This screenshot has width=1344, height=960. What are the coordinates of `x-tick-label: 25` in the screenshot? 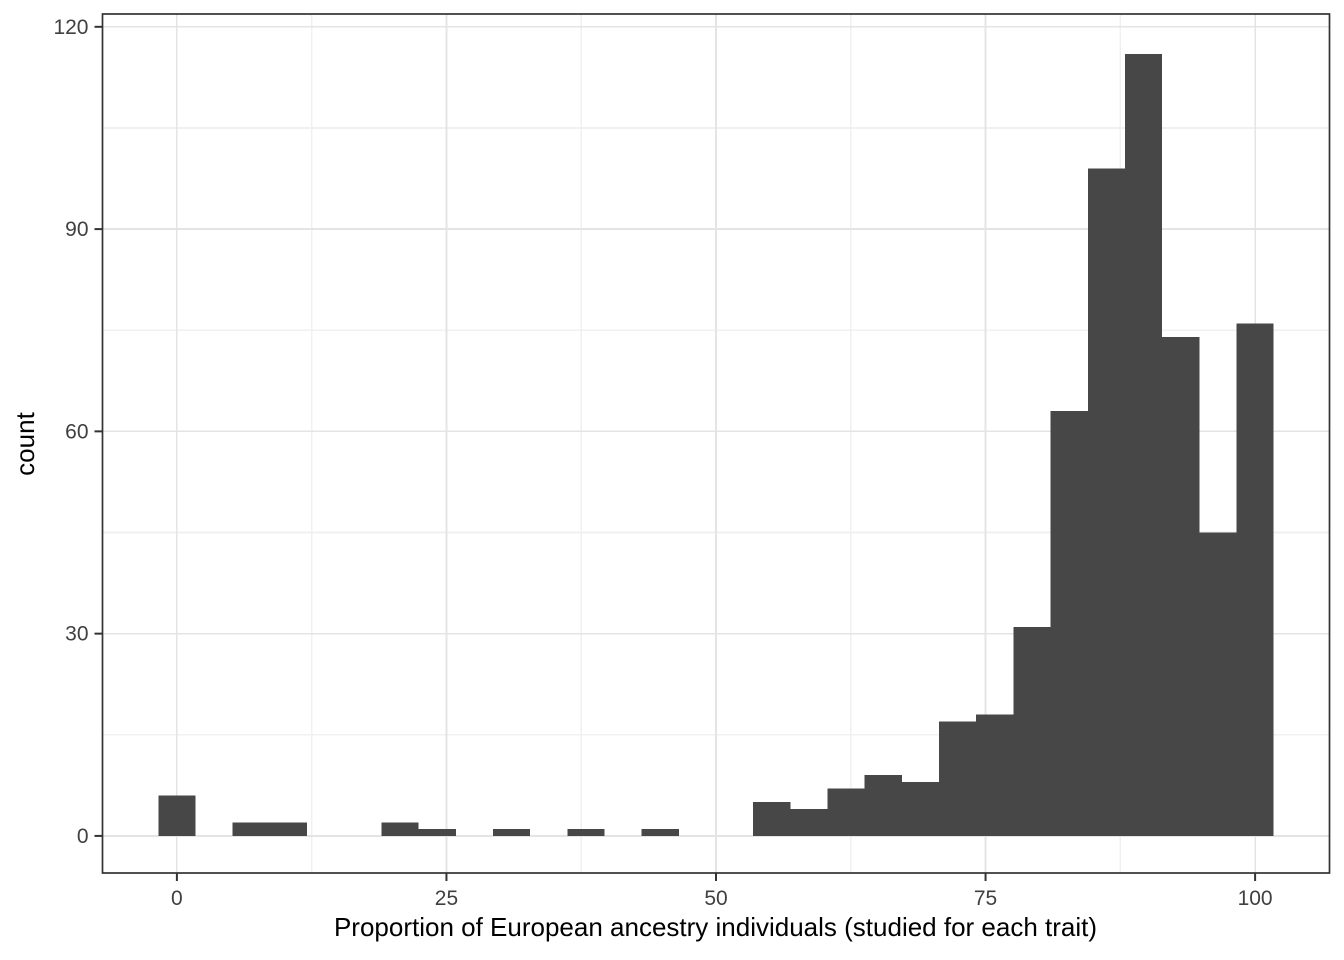 It's located at (446, 898).